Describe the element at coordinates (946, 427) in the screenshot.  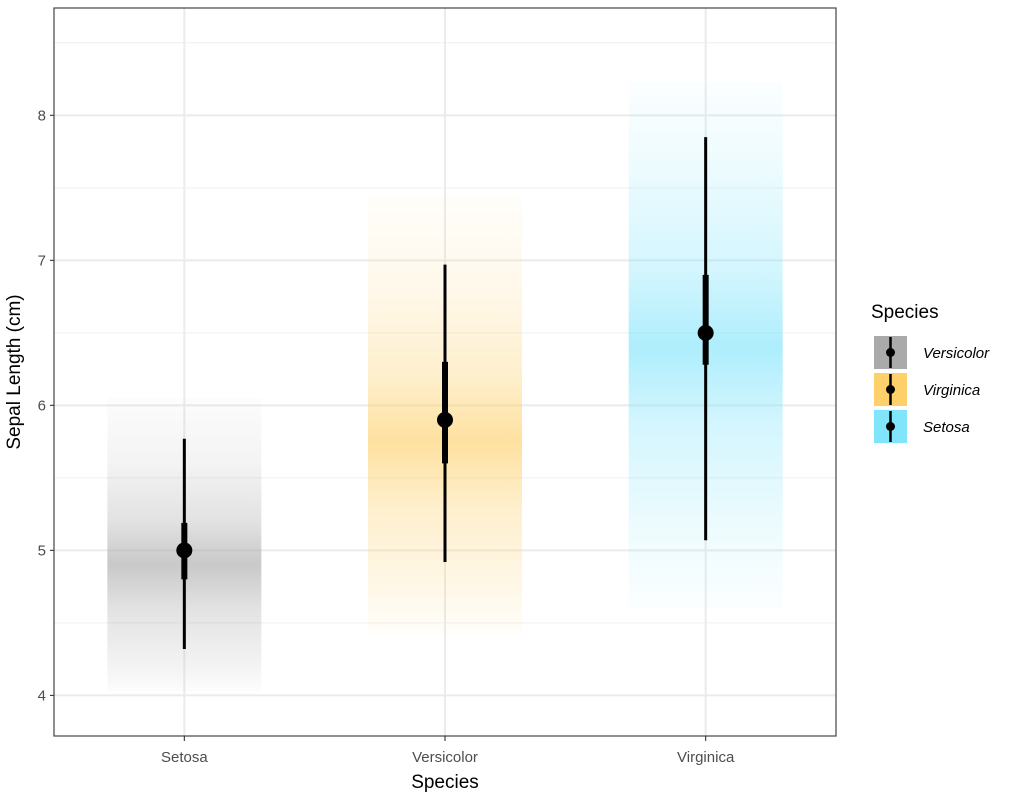
I see `legend-label: Setosa` at that location.